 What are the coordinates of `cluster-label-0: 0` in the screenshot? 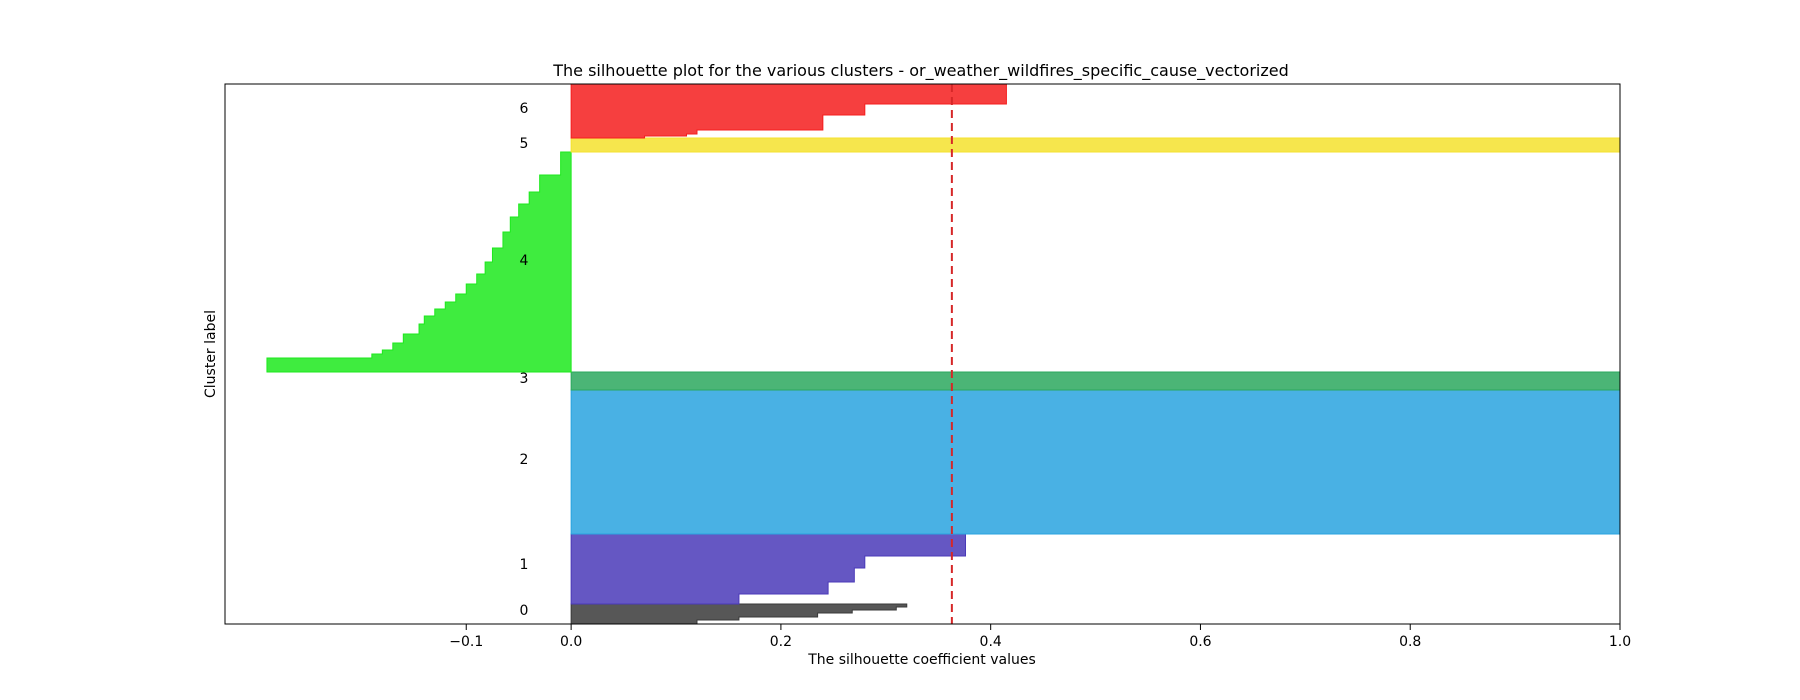 It's located at (523, 611).